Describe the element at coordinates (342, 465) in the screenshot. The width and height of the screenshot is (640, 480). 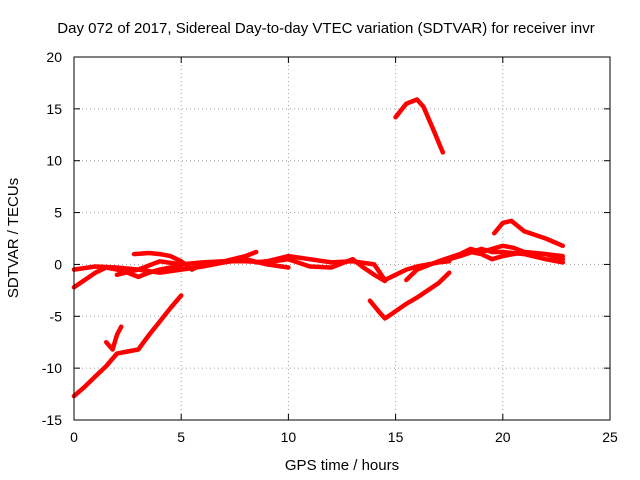
I see `x-axis-label: GPS time / hours` at that location.